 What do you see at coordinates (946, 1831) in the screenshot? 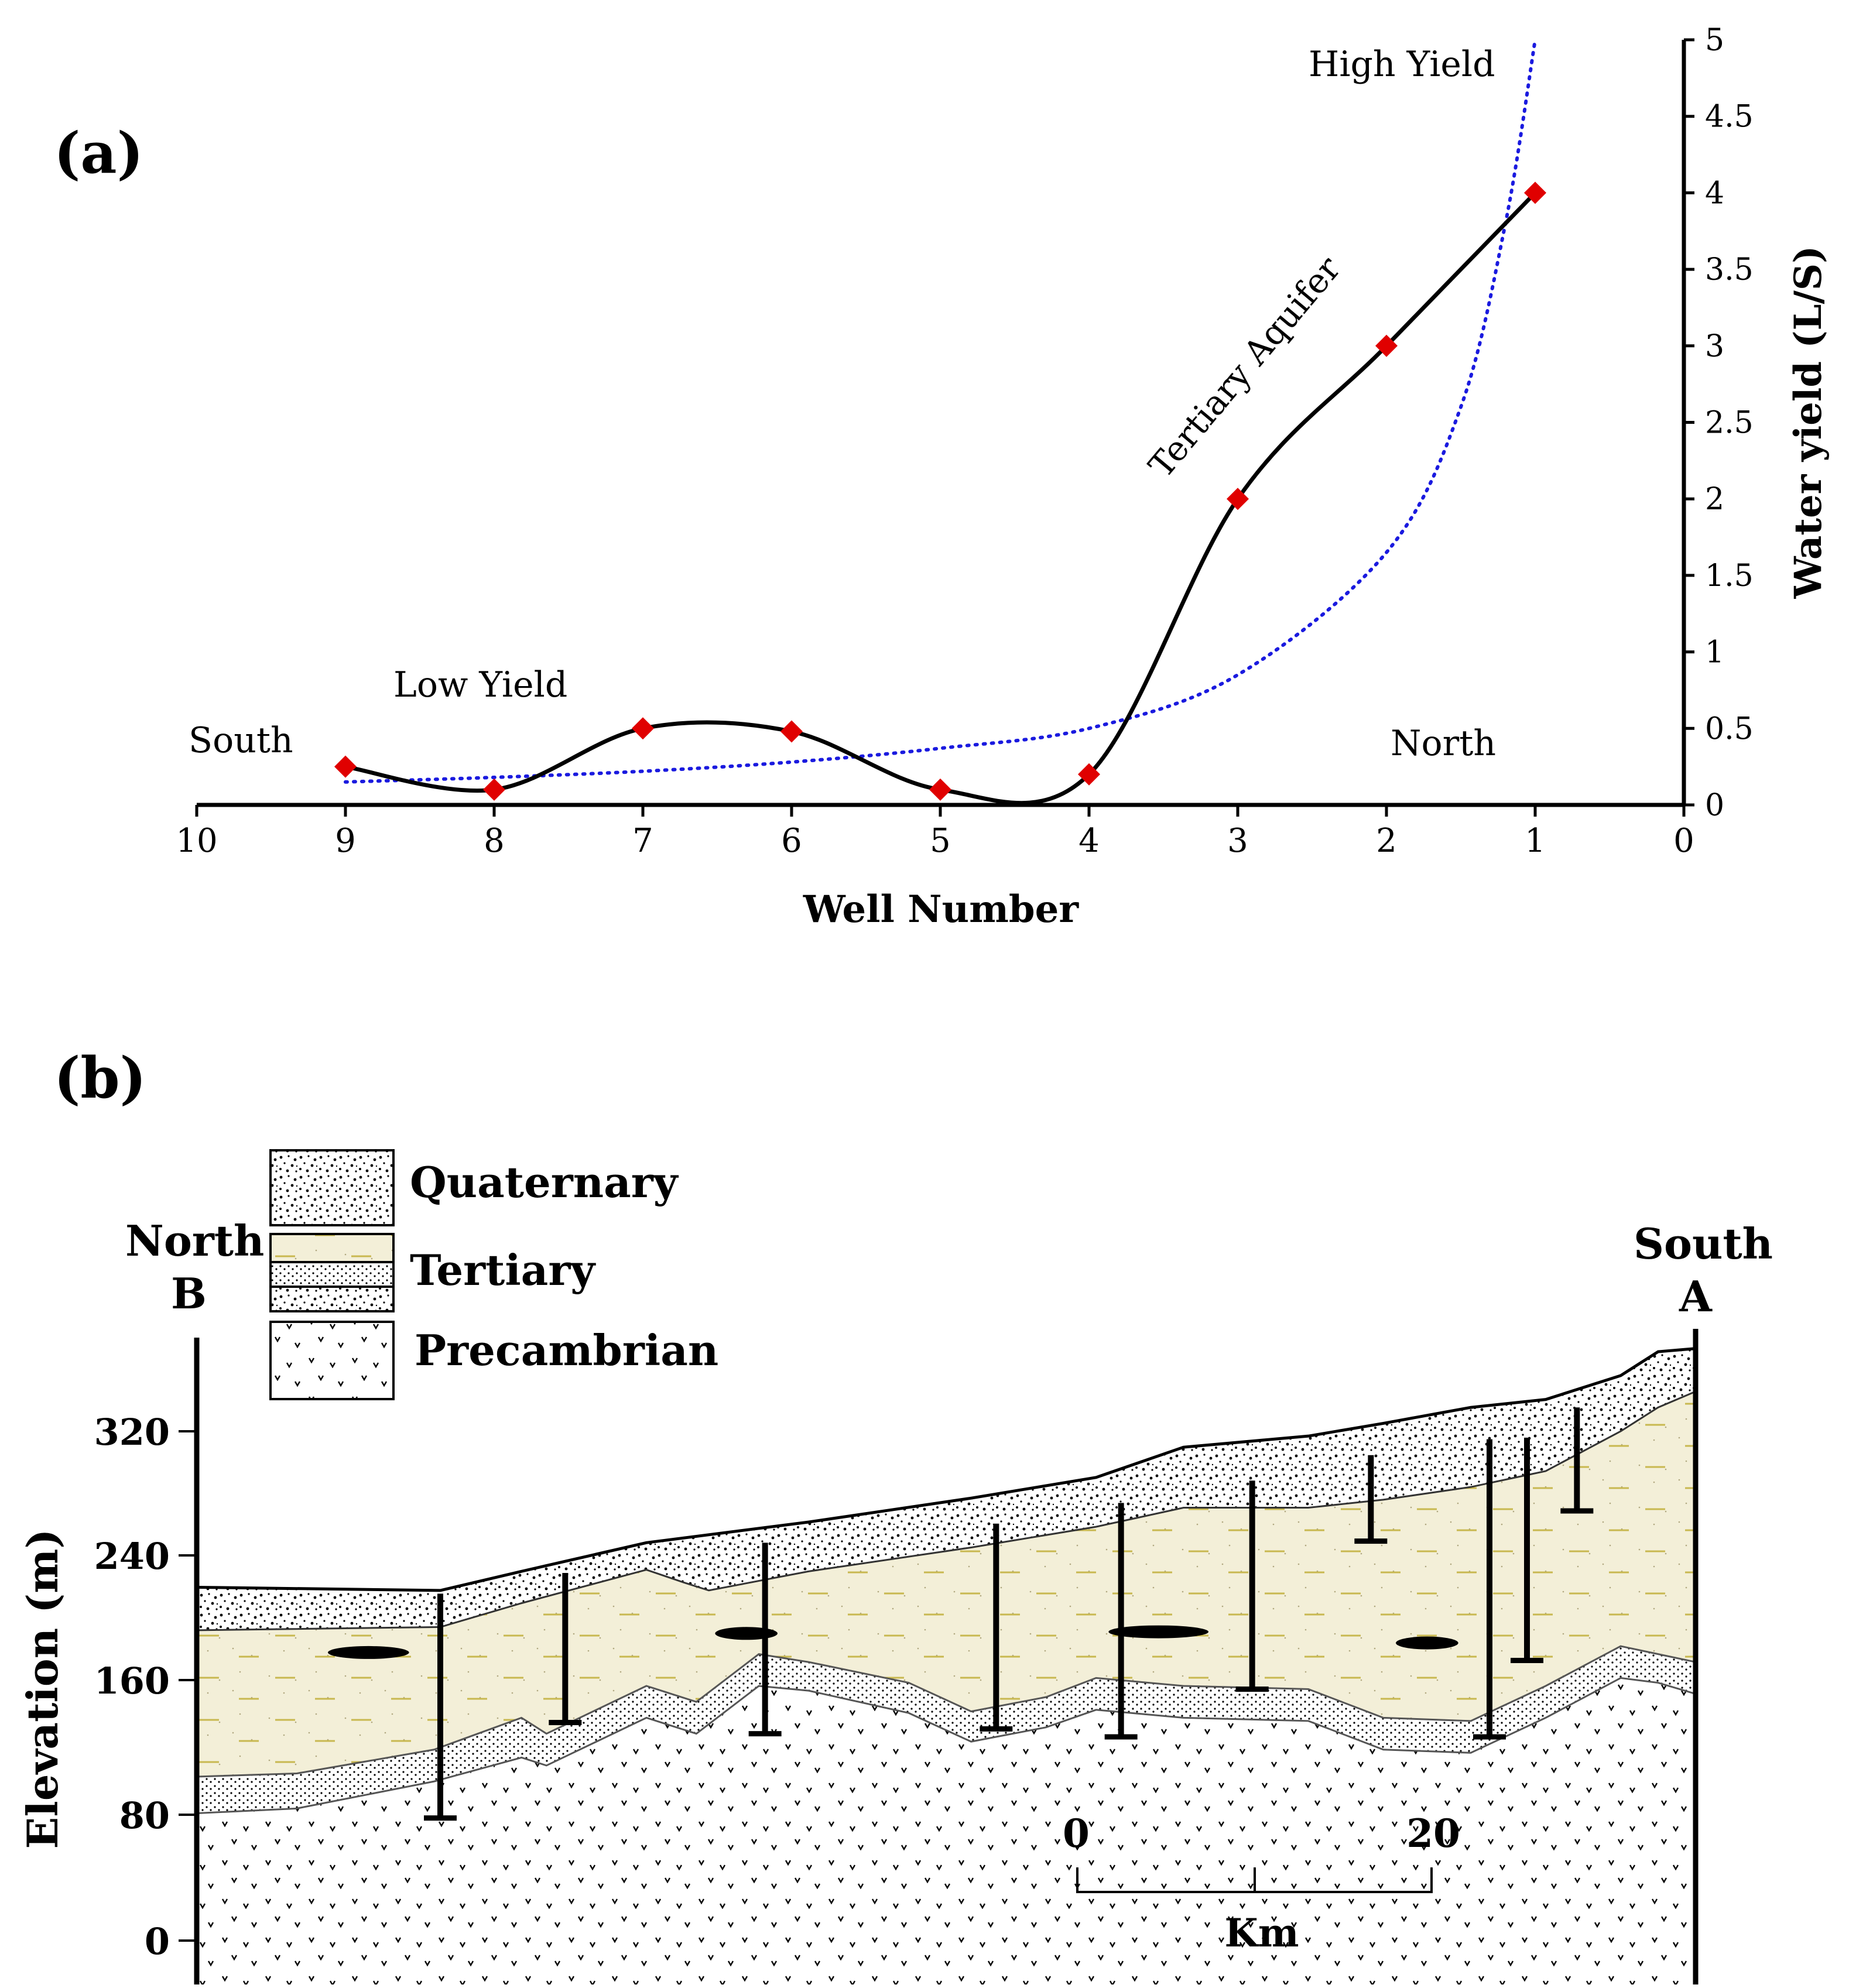
I see `layer-precambrian` at bounding box center [946, 1831].